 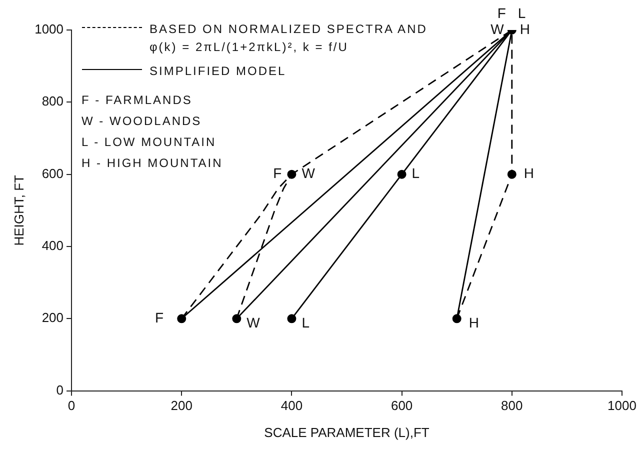 What do you see at coordinates (53, 101) in the screenshot?
I see `y-tick-label: 800` at bounding box center [53, 101].